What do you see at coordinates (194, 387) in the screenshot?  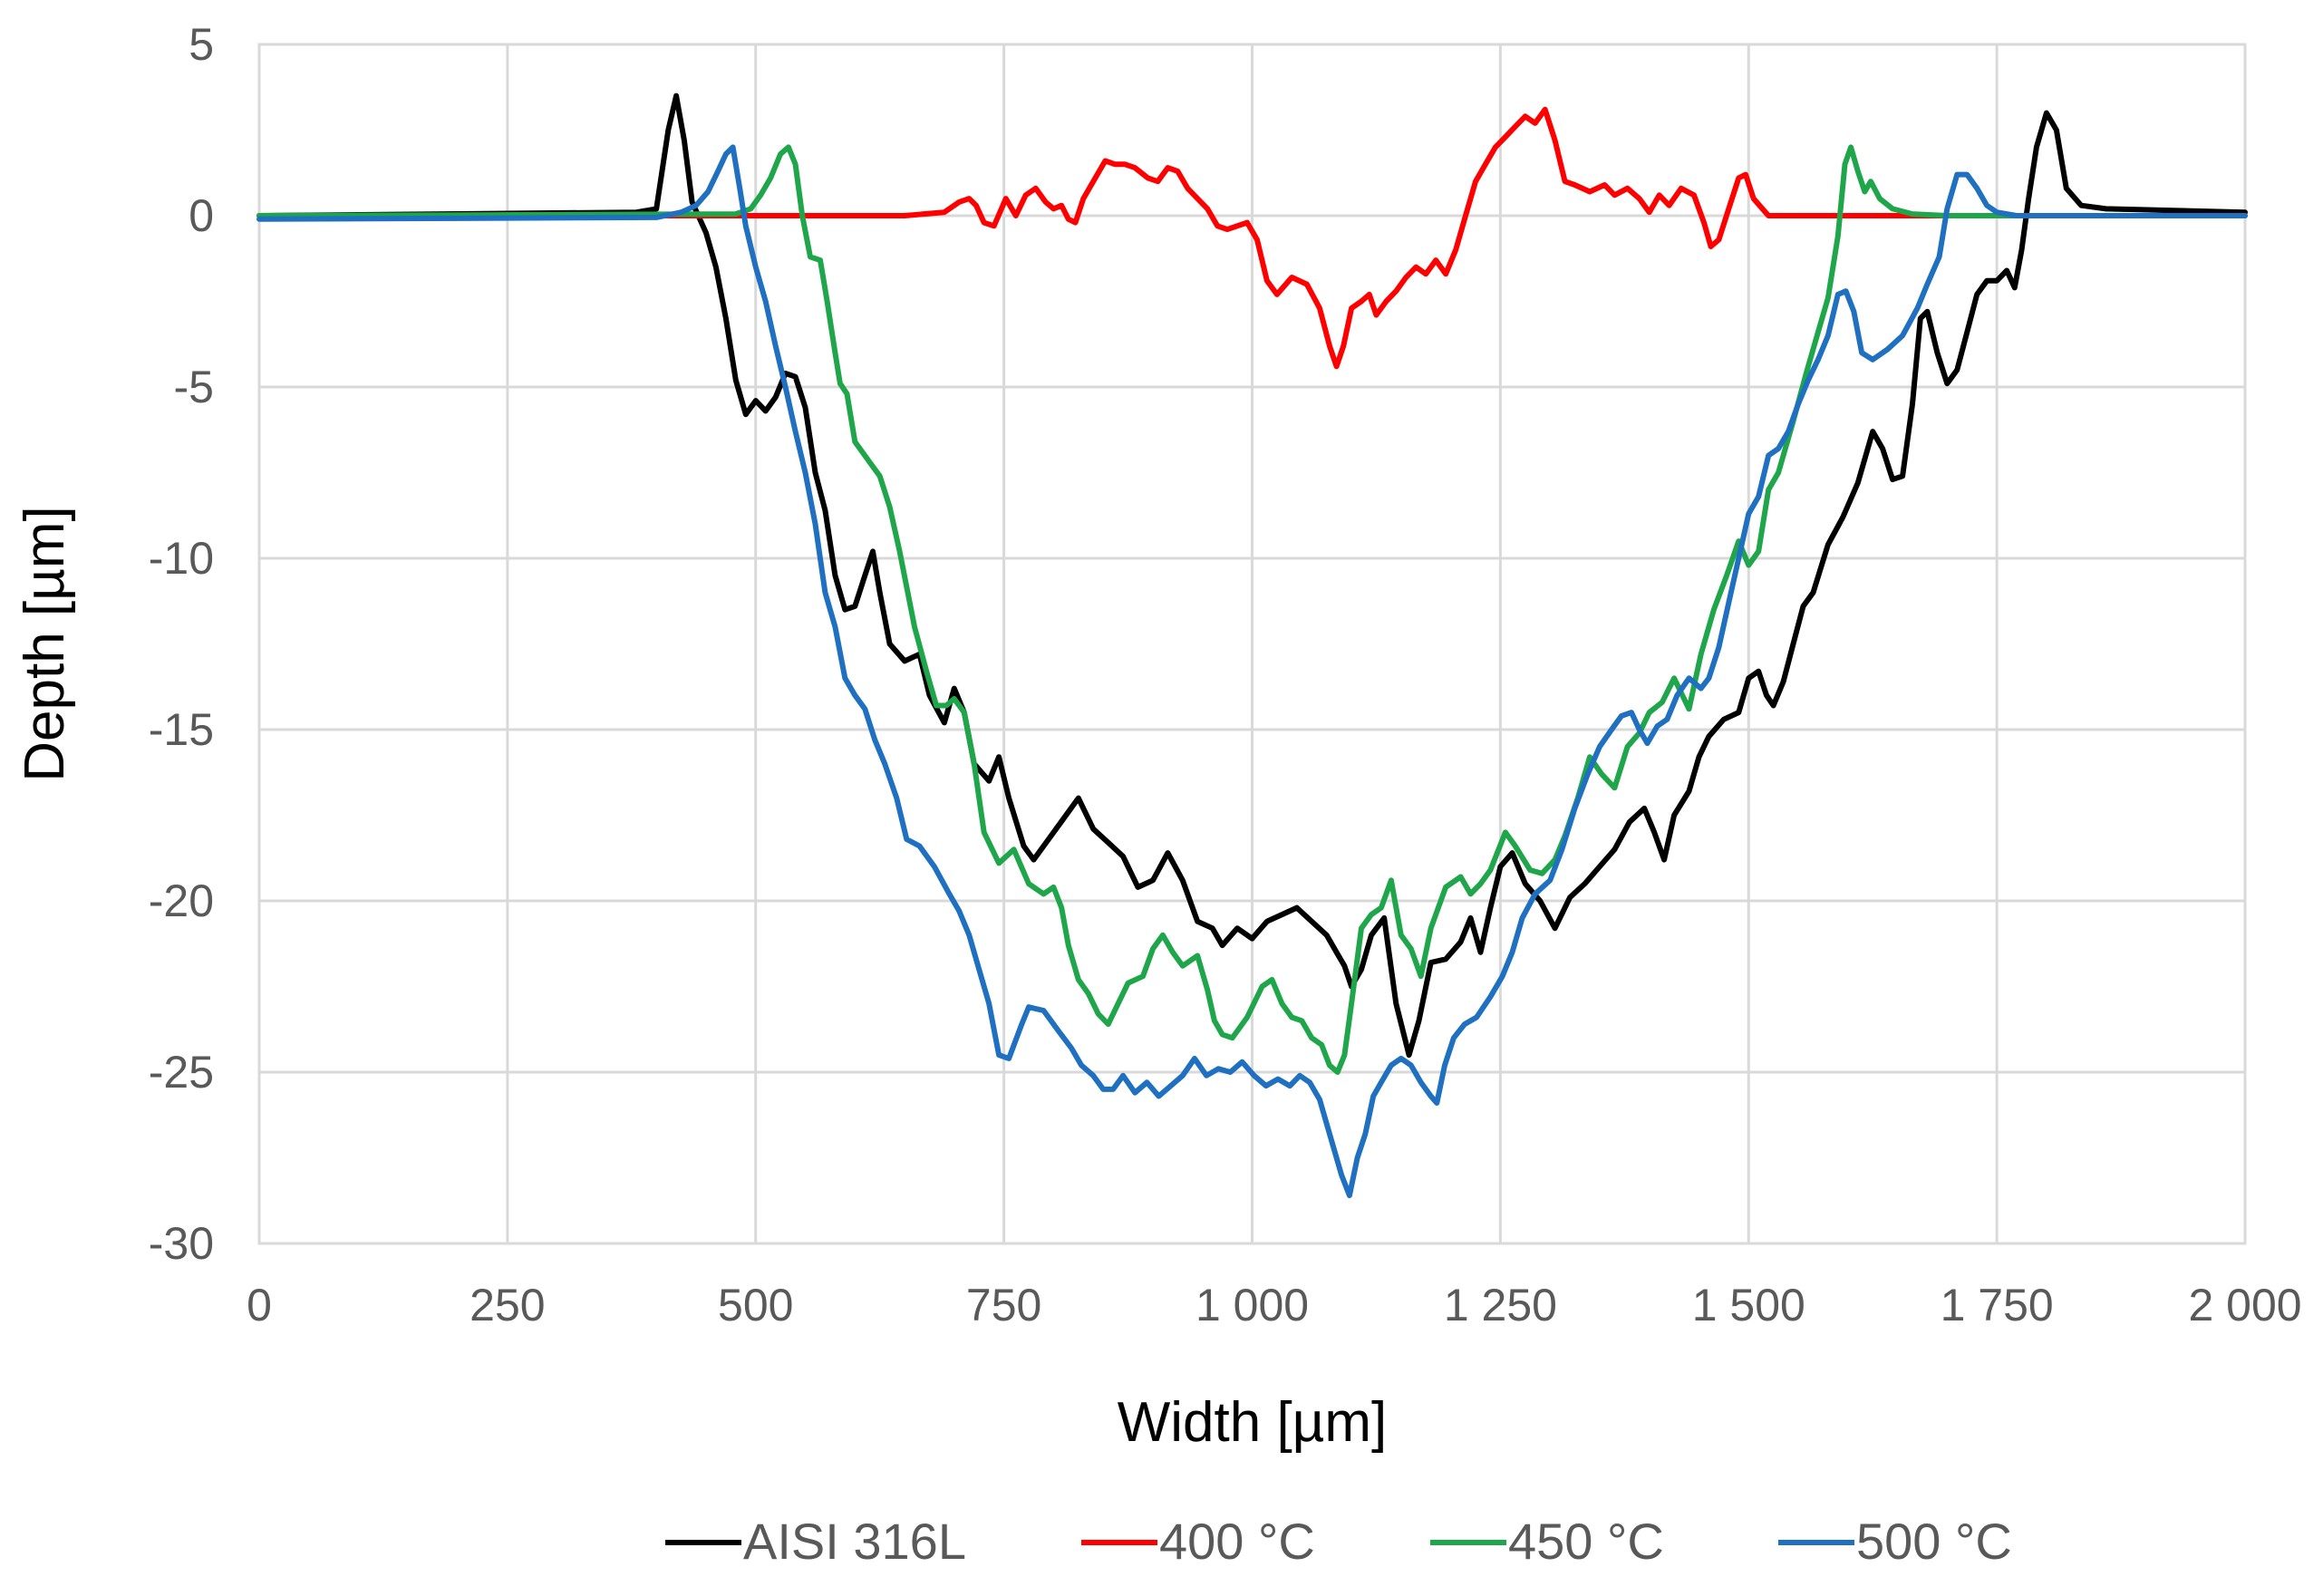 I see `y-tick-label: -5` at bounding box center [194, 387].